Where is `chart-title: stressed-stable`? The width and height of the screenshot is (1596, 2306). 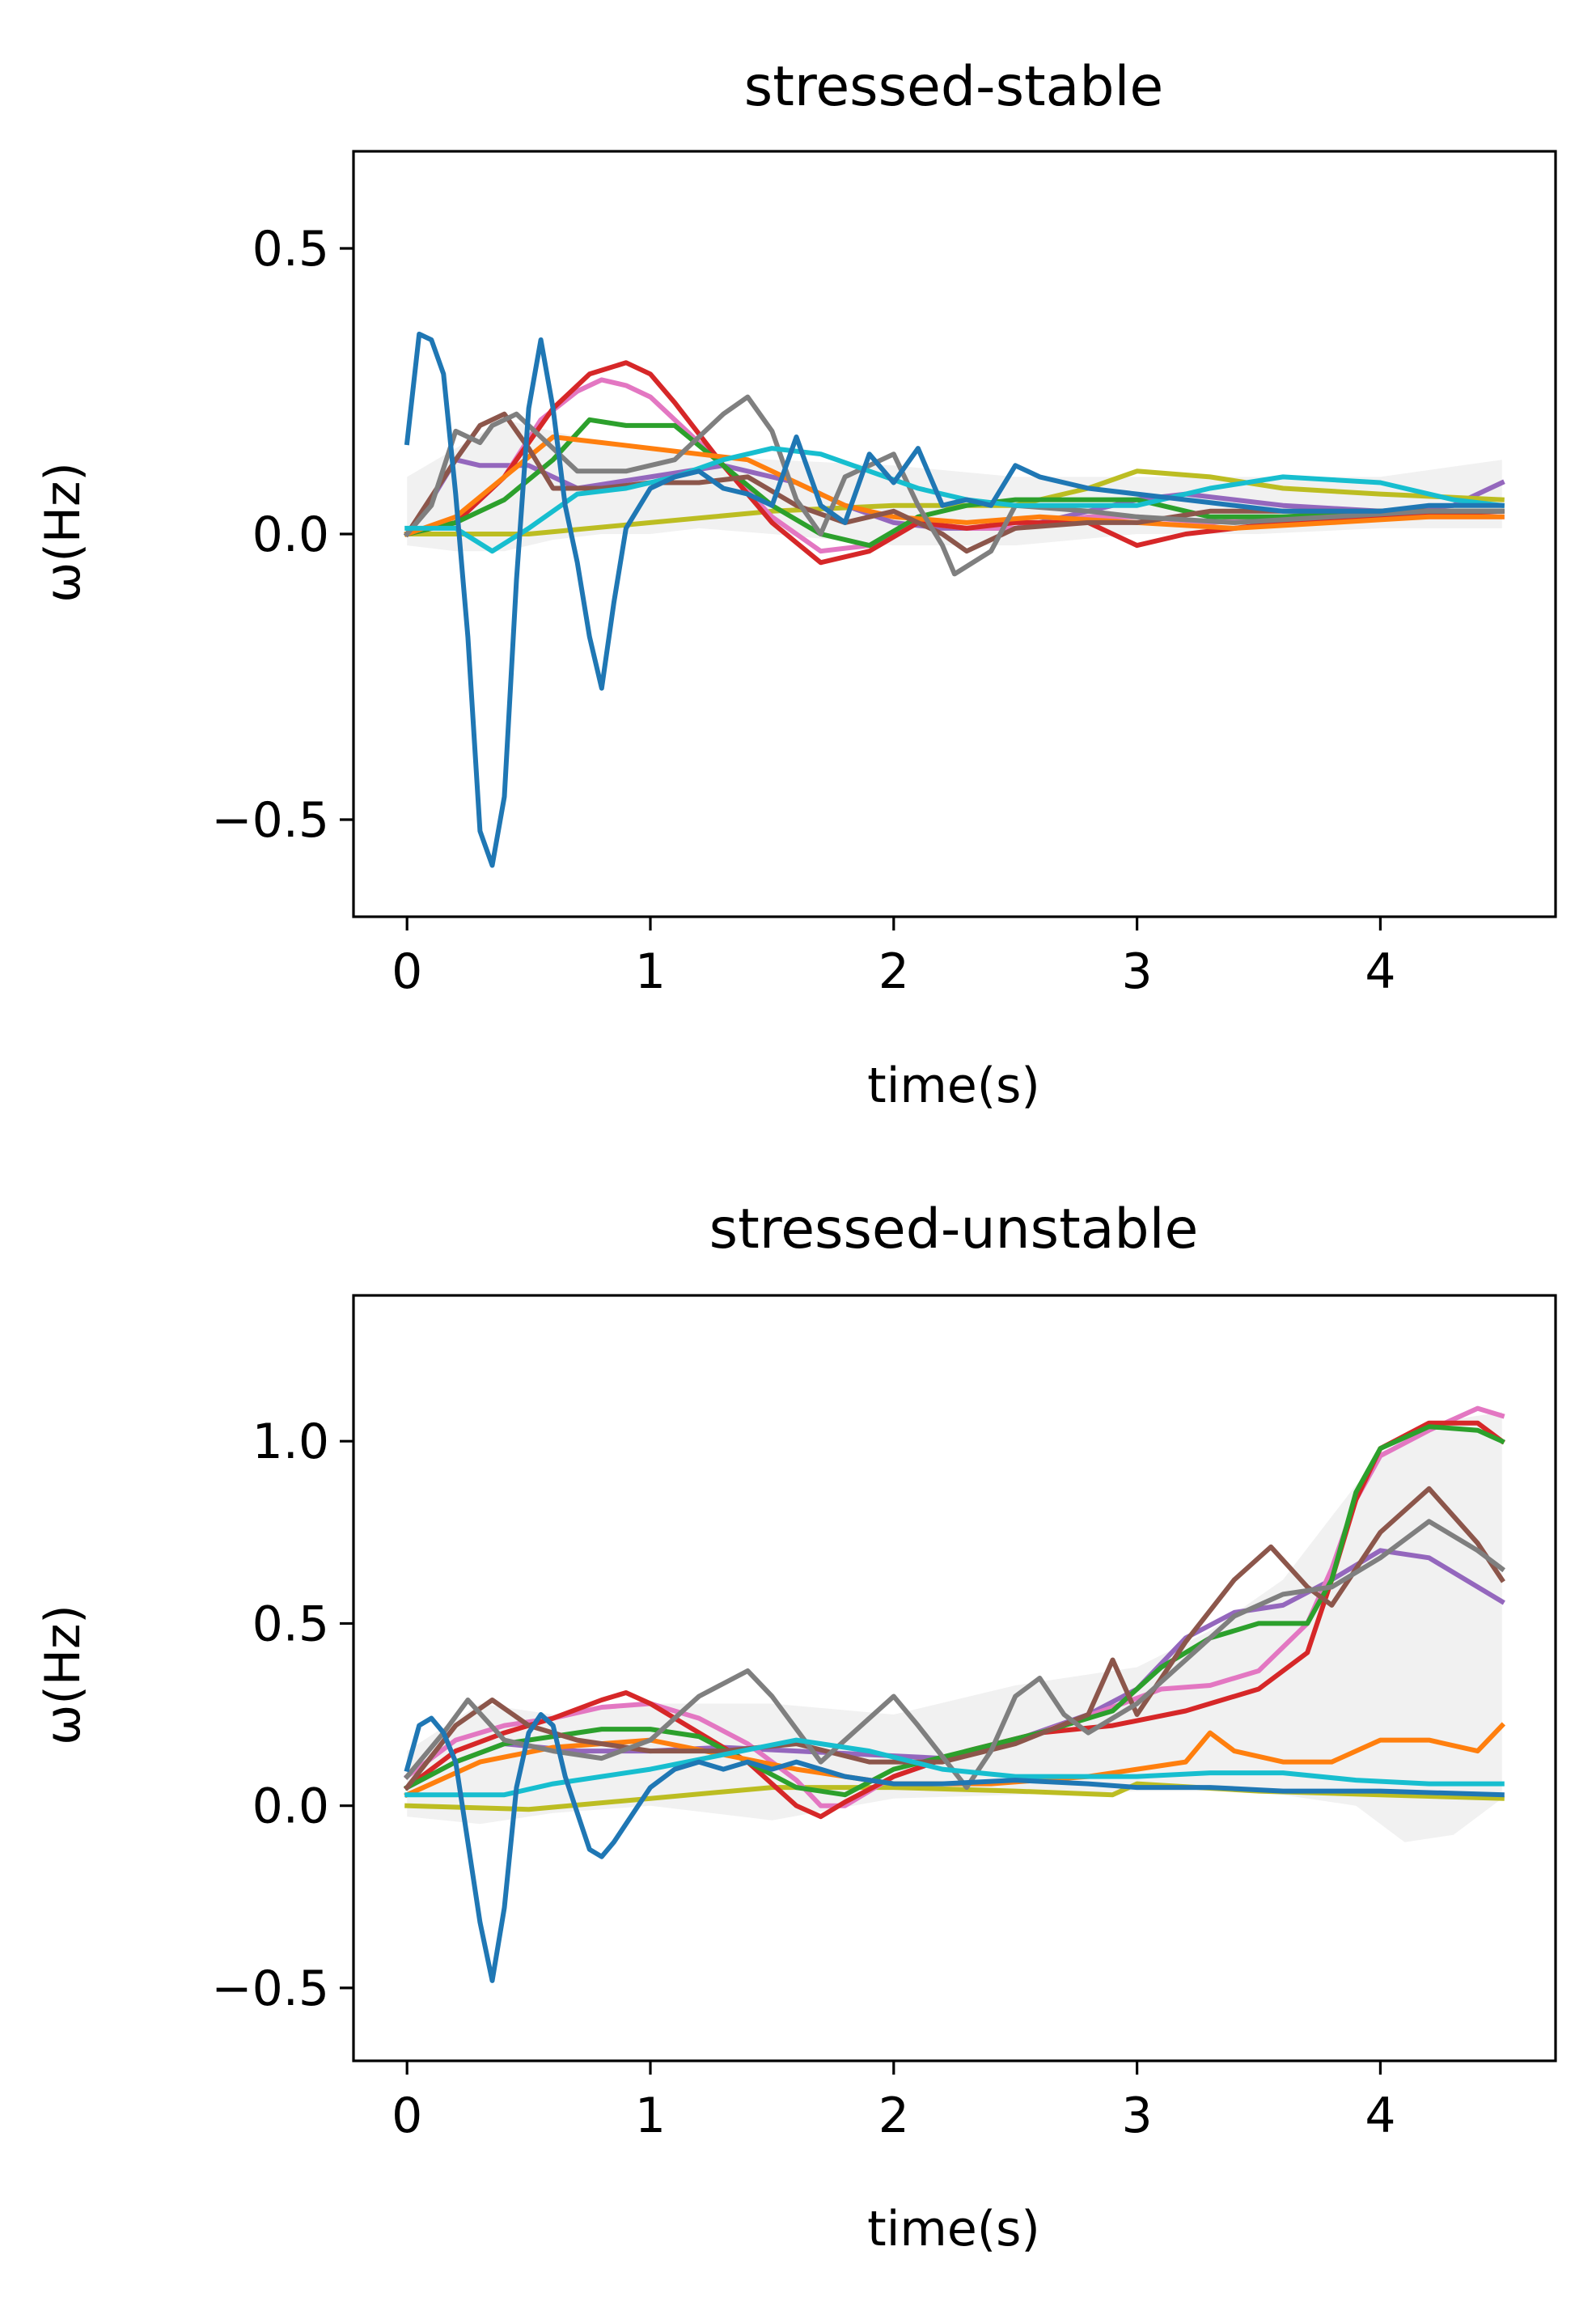
chart-title: stressed-stable is located at coordinates (953, 87).